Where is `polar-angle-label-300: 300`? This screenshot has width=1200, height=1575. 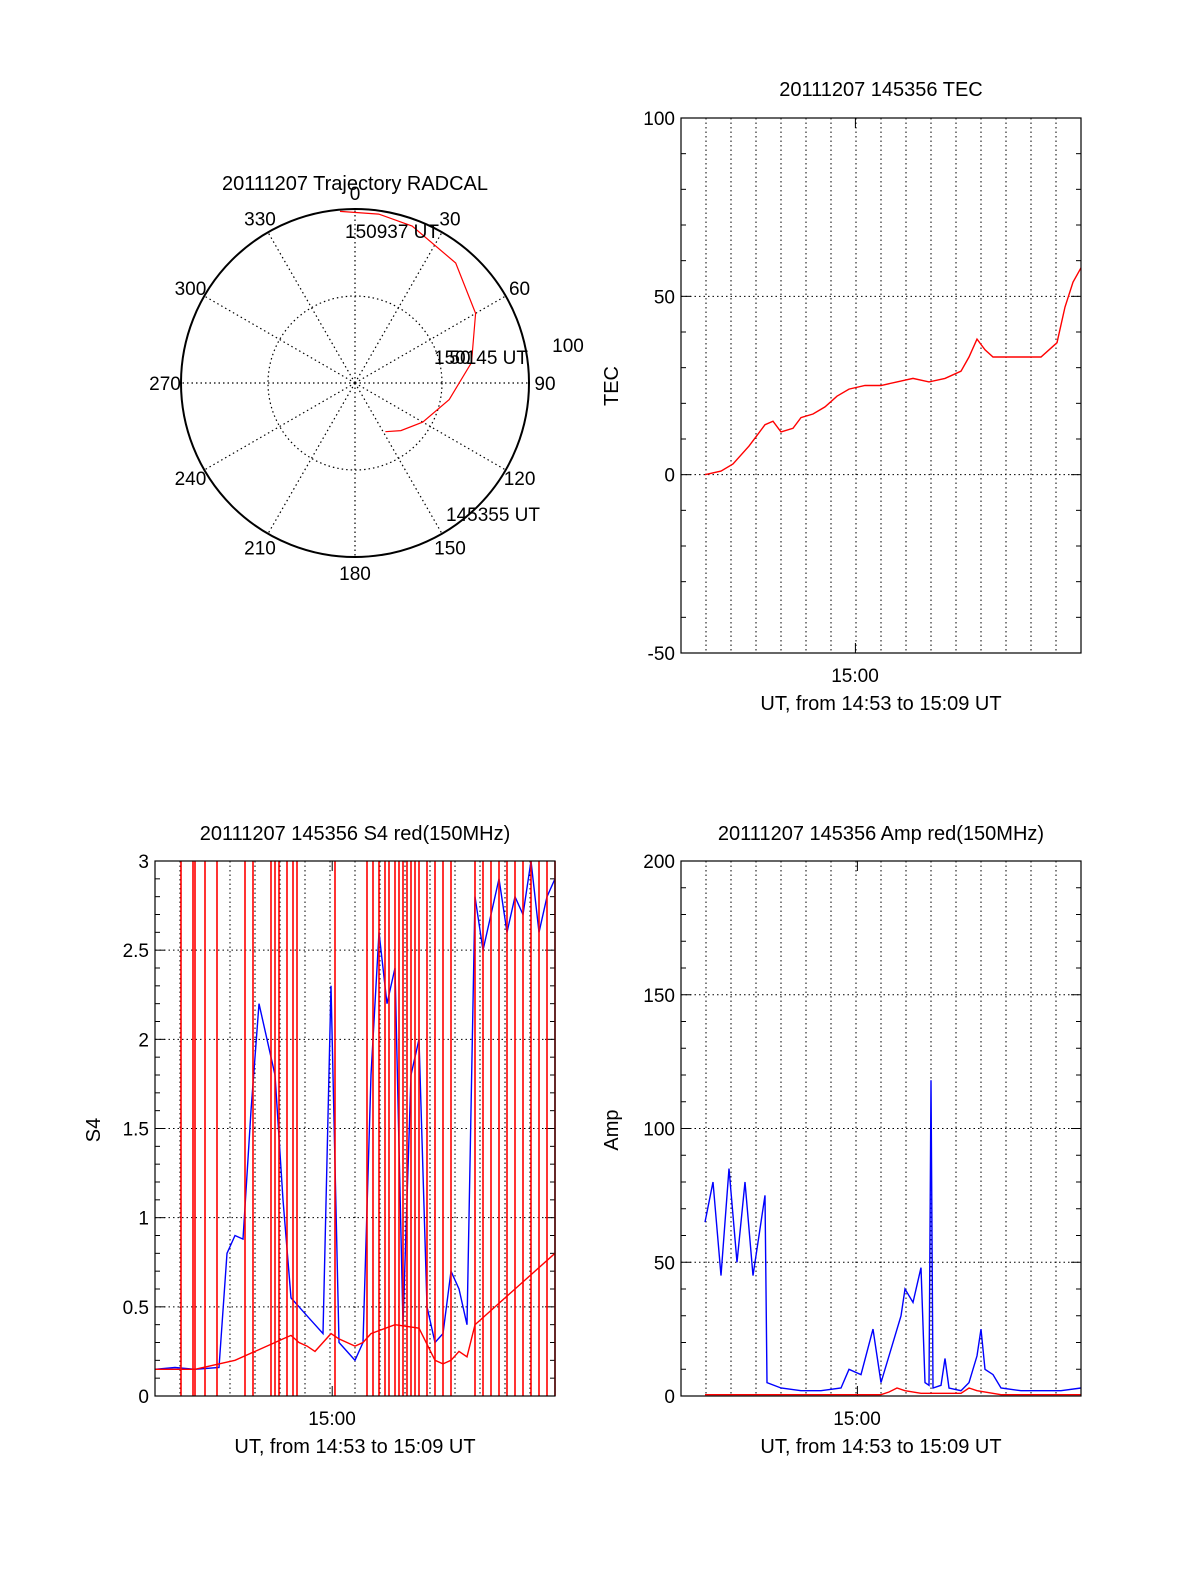 polar-angle-label-300: 300 is located at coordinates (191, 289).